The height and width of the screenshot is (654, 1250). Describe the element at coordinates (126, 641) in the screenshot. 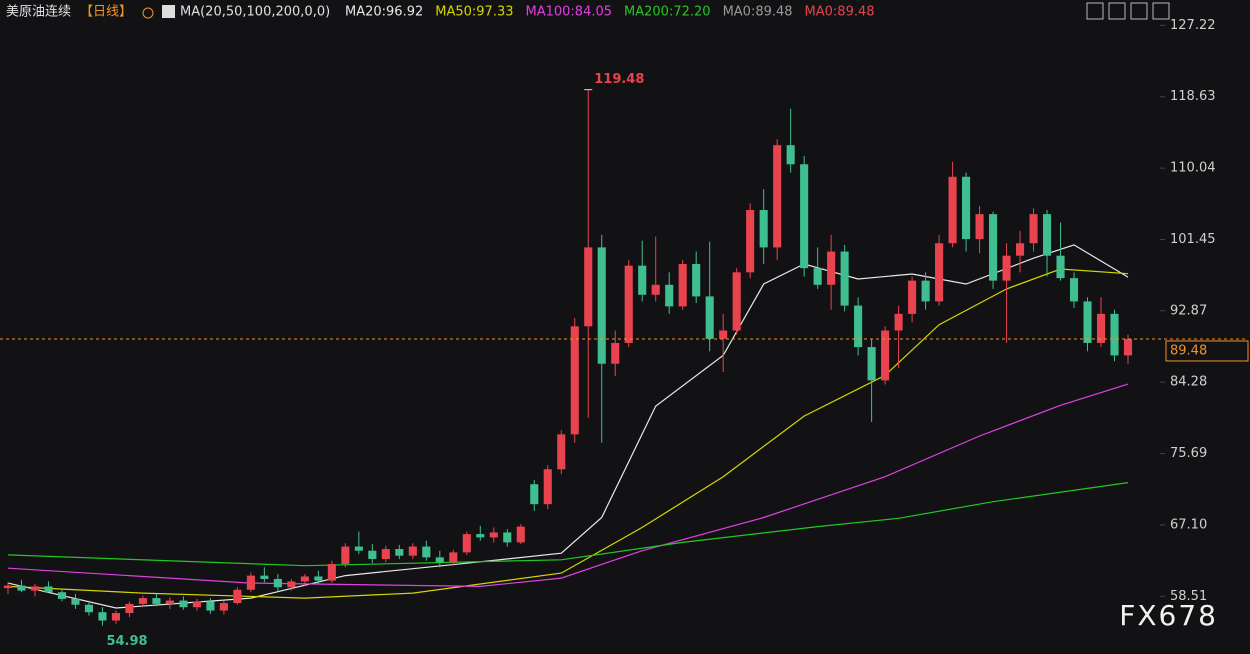

I see `low-annotation: 54.98` at that location.